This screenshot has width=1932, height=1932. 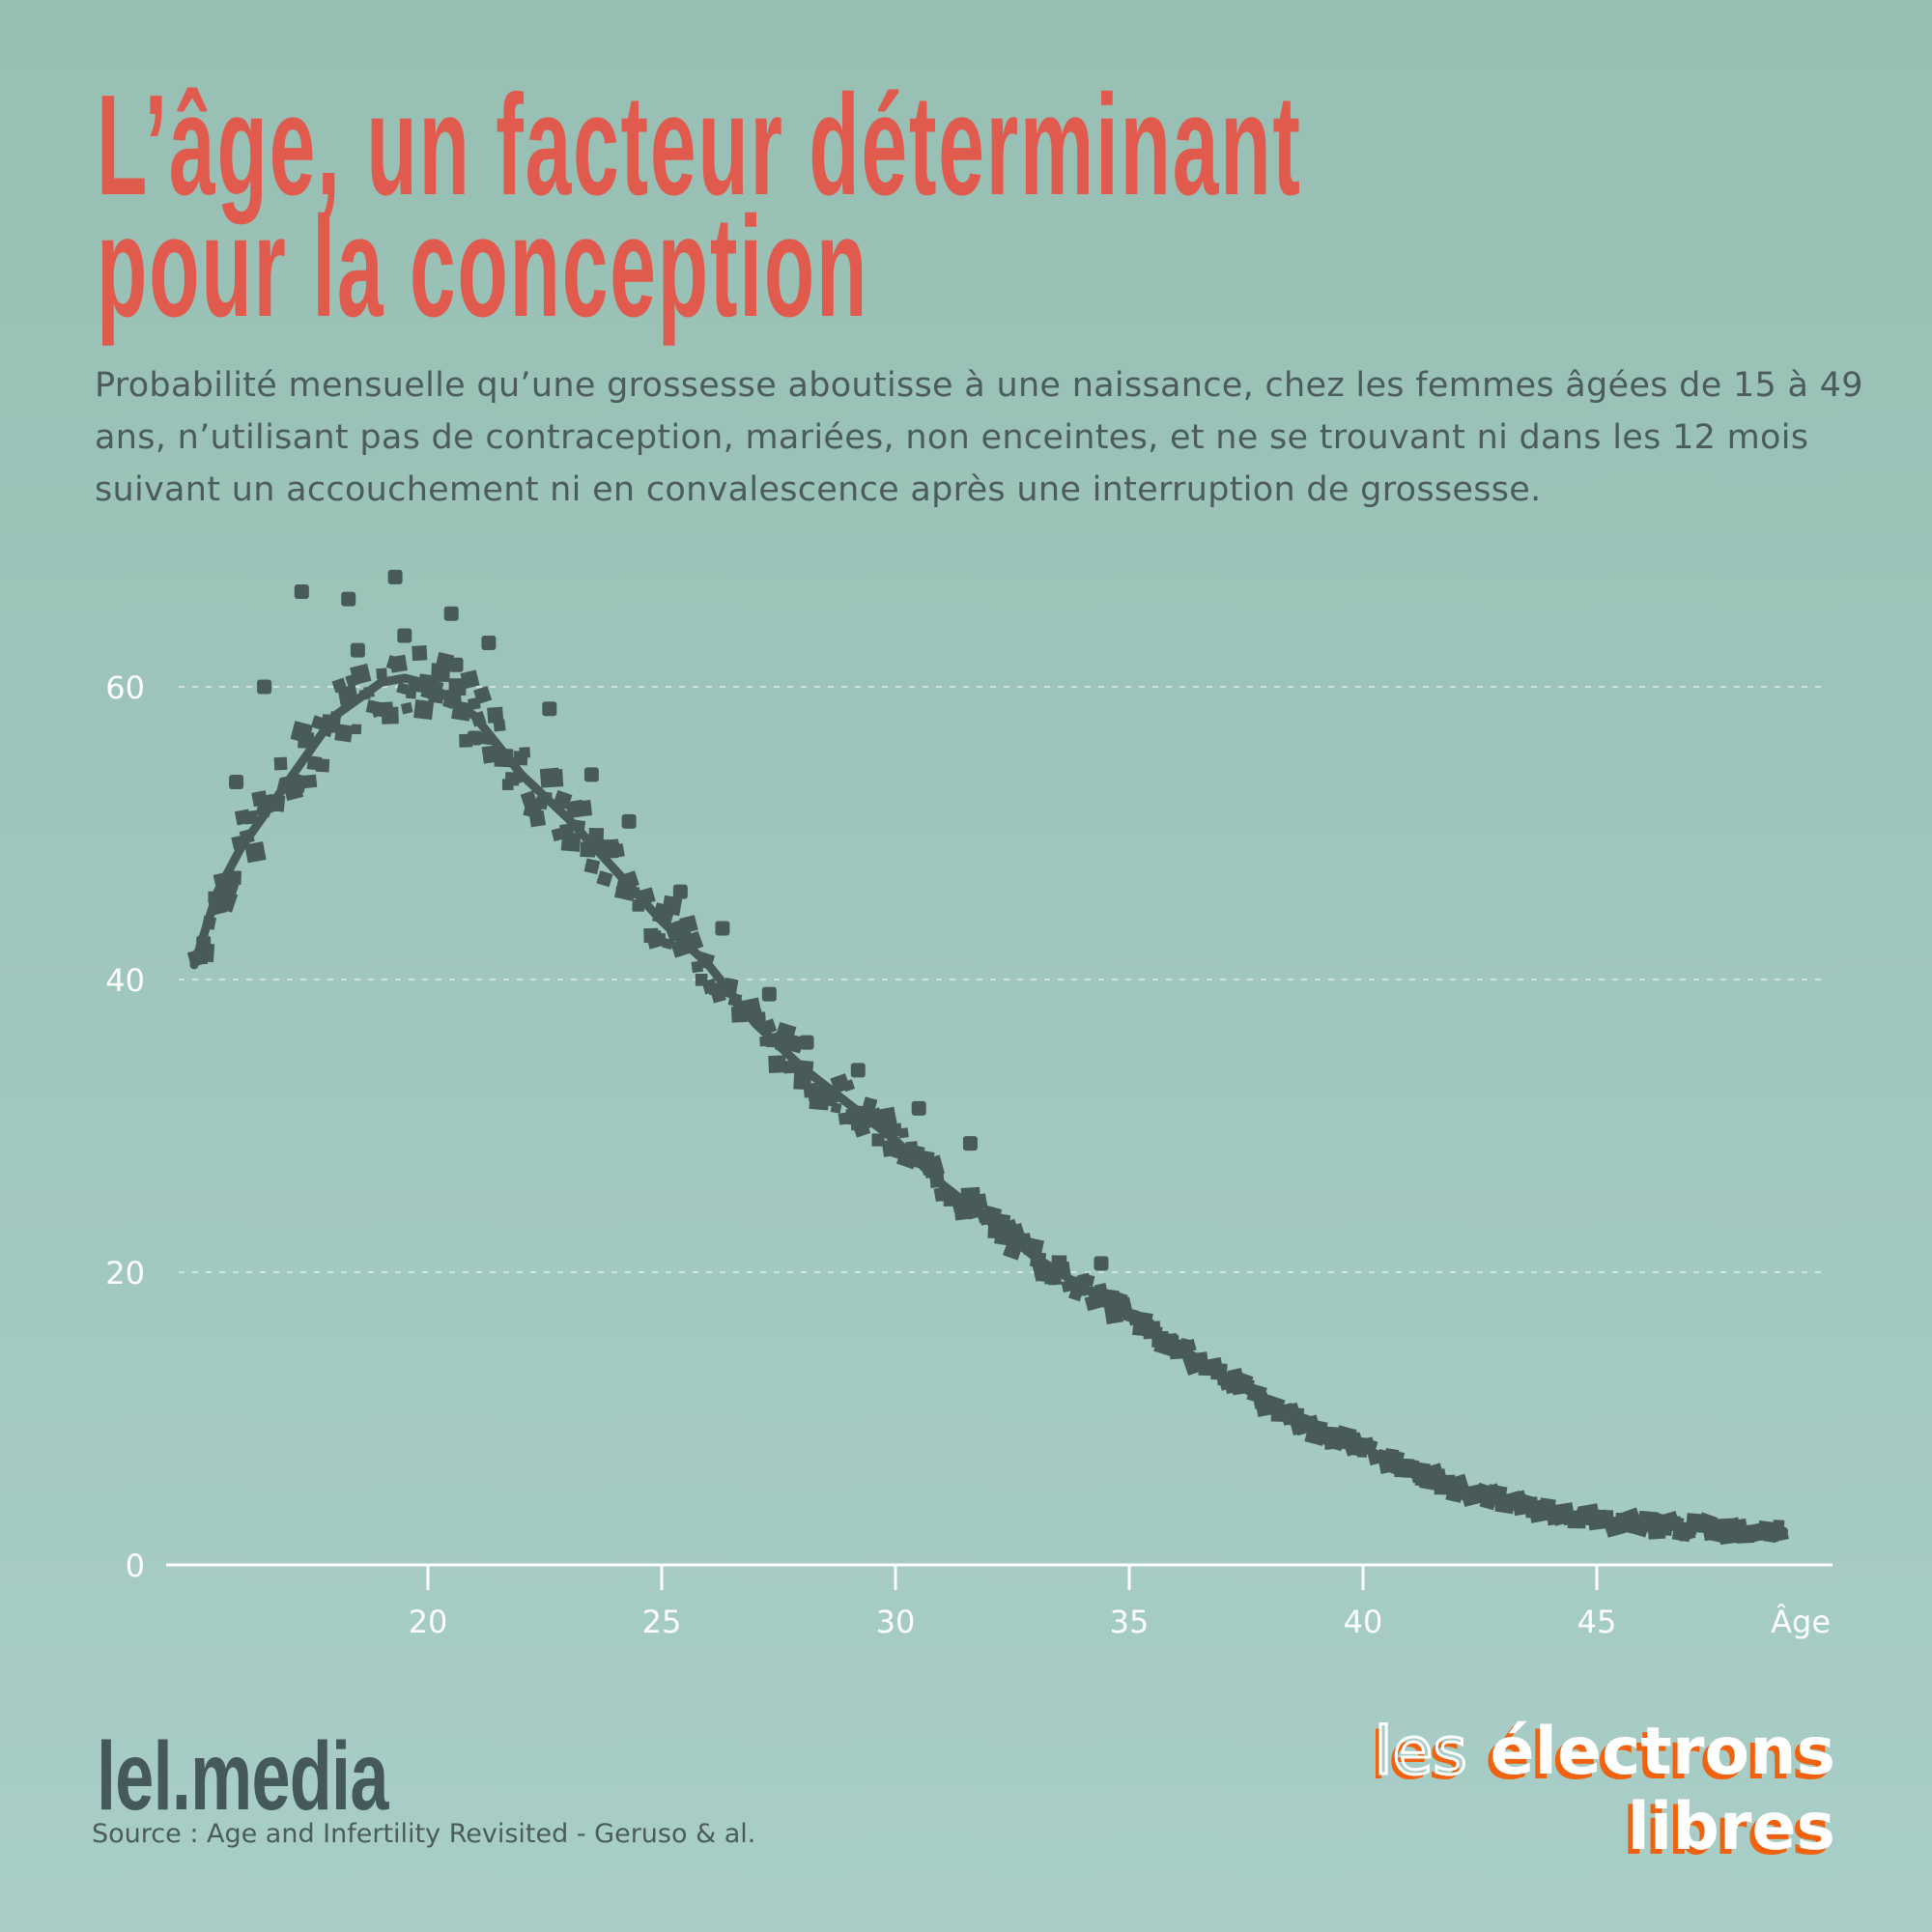 I want to click on x-tick-label: 35, so click(x=1130, y=1622).